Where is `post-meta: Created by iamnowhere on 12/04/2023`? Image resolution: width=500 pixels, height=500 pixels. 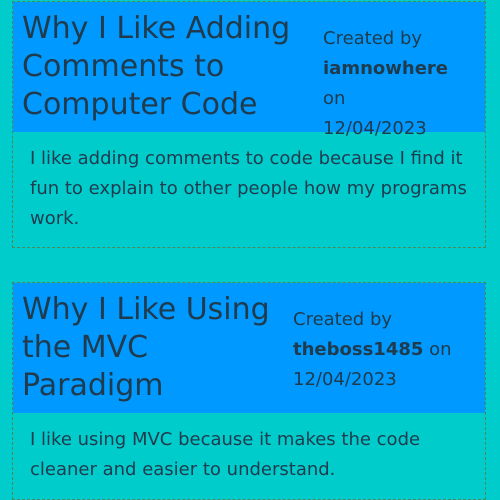 post-meta: Created by iamnowhere on 12/04/2023 is located at coordinates (398, 74).